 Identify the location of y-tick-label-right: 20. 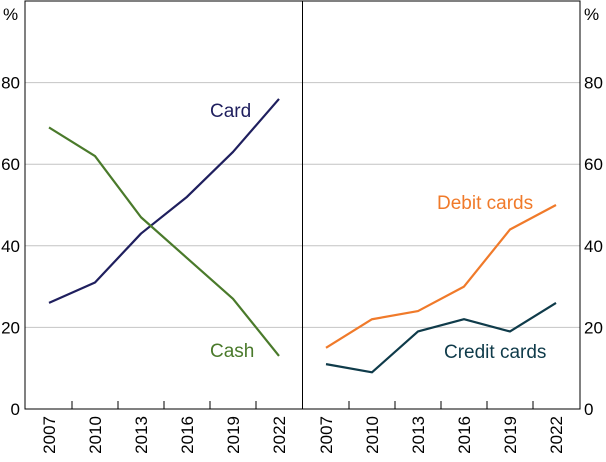
(593, 327).